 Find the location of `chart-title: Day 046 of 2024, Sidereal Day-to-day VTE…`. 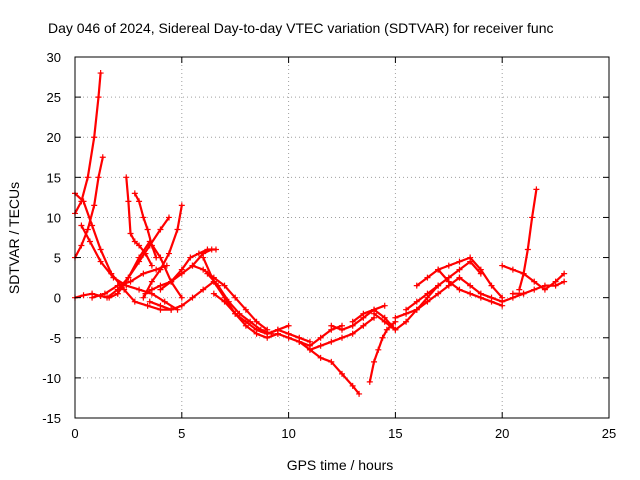

chart-title: Day 046 of 2024, Sidereal Day-to-day VTE… is located at coordinates (301, 28).